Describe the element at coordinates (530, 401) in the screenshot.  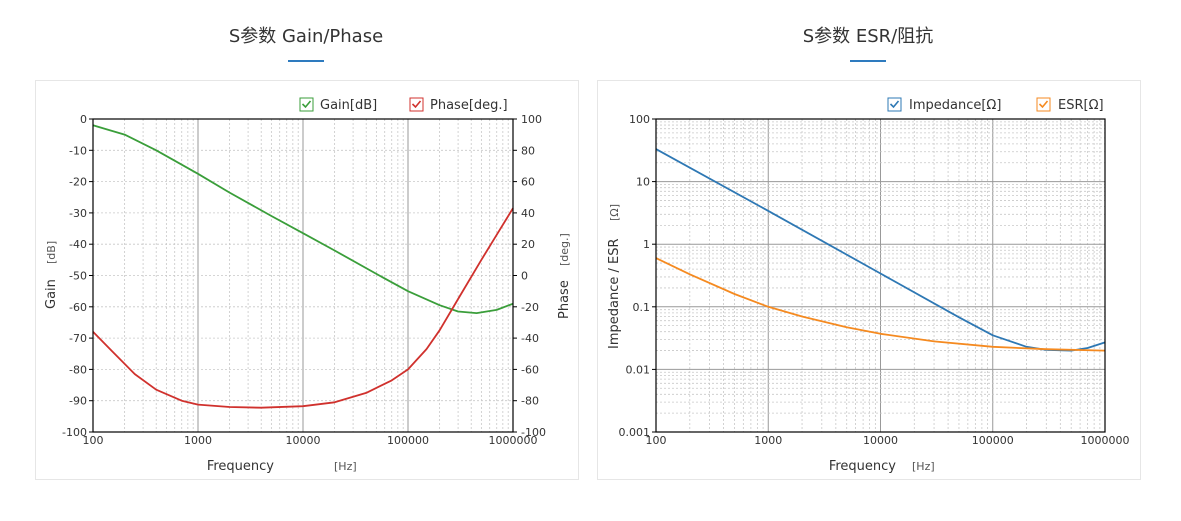
I see `y-tick-label-right: -80` at that location.